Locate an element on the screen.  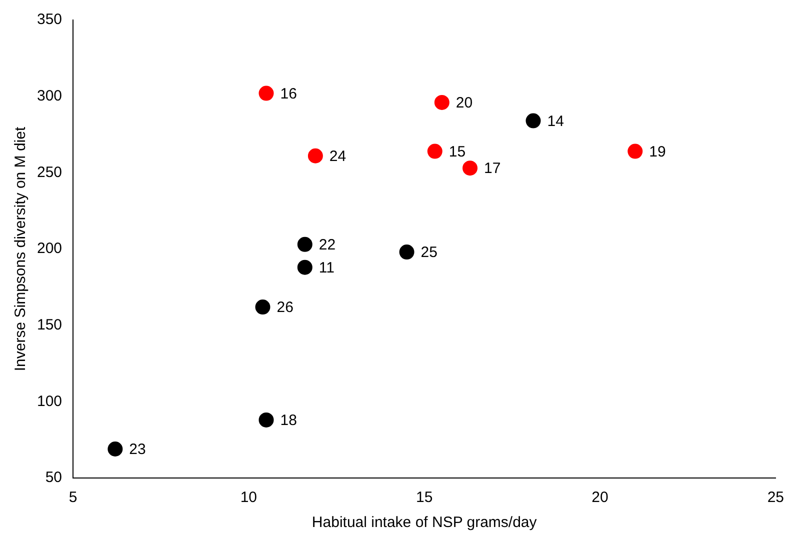
annotation: 17 is located at coordinates (492, 169).